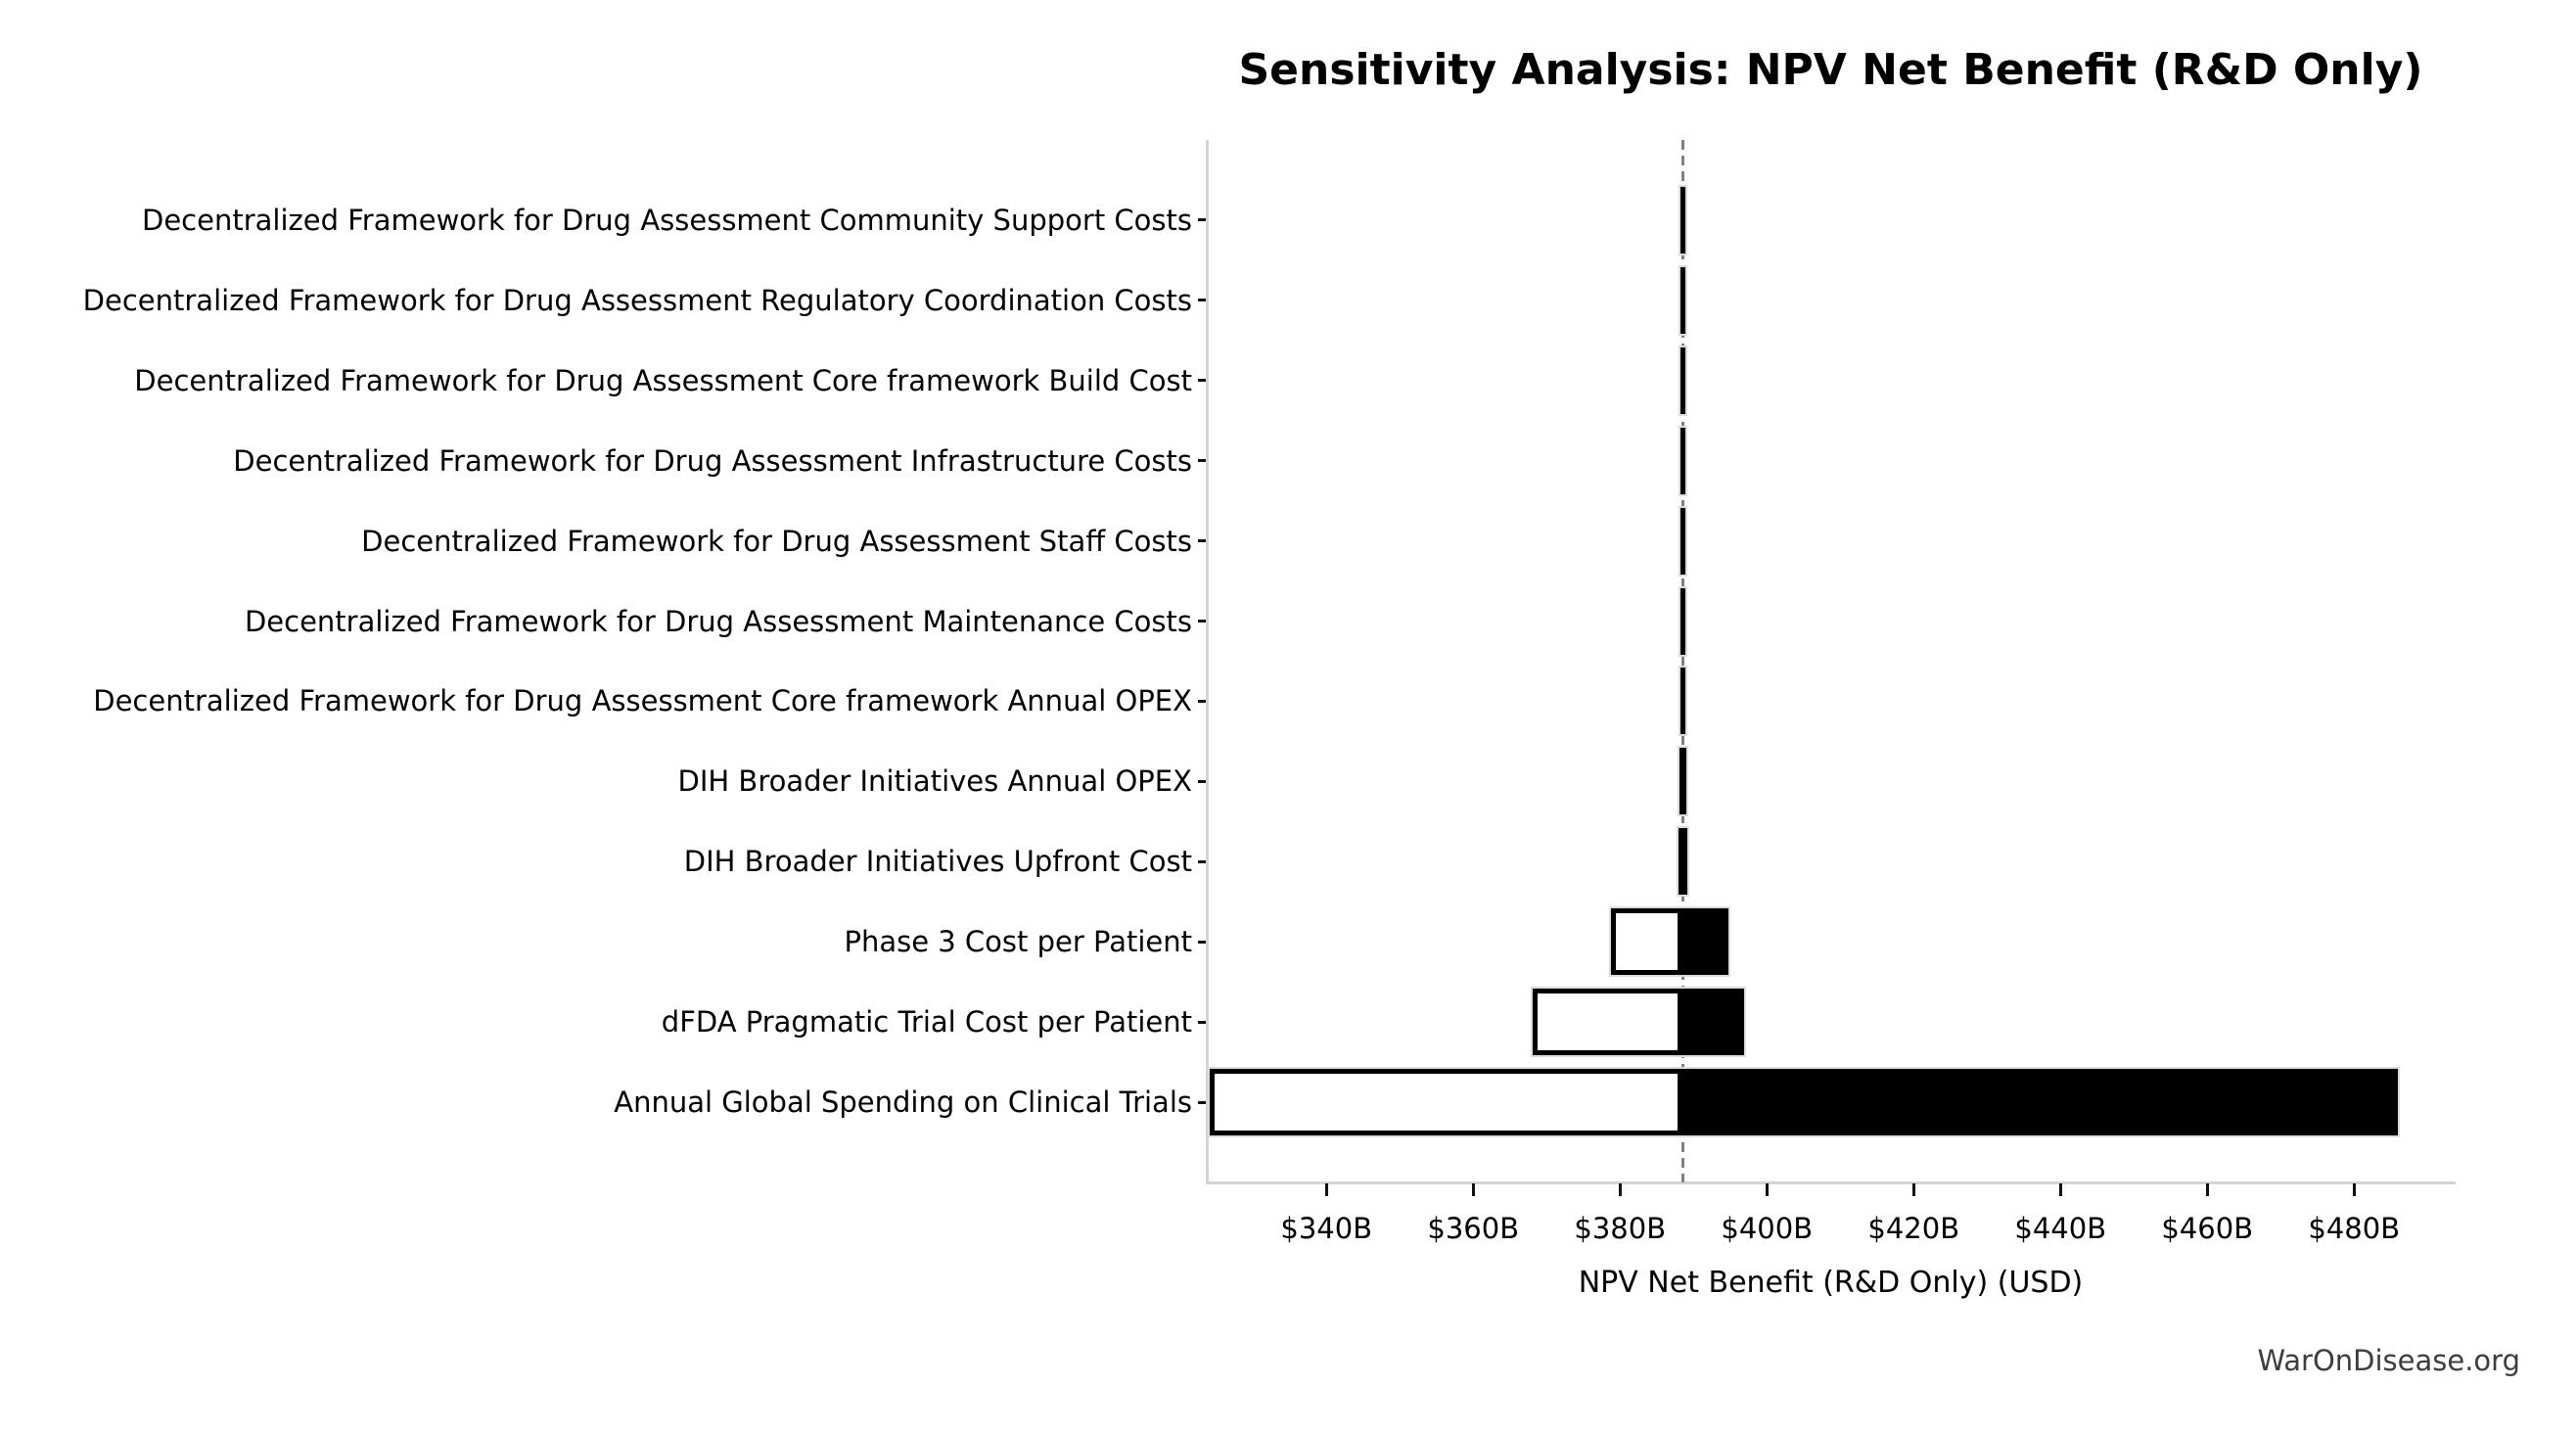 This screenshot has width=2576, height=1432. What do you see at coordinates (1831, 1283) in the screenshot?
I see `x-axis-title: NPV Net Benefit (R&D Only) (USD)` at bounding box center [1831, 1283].